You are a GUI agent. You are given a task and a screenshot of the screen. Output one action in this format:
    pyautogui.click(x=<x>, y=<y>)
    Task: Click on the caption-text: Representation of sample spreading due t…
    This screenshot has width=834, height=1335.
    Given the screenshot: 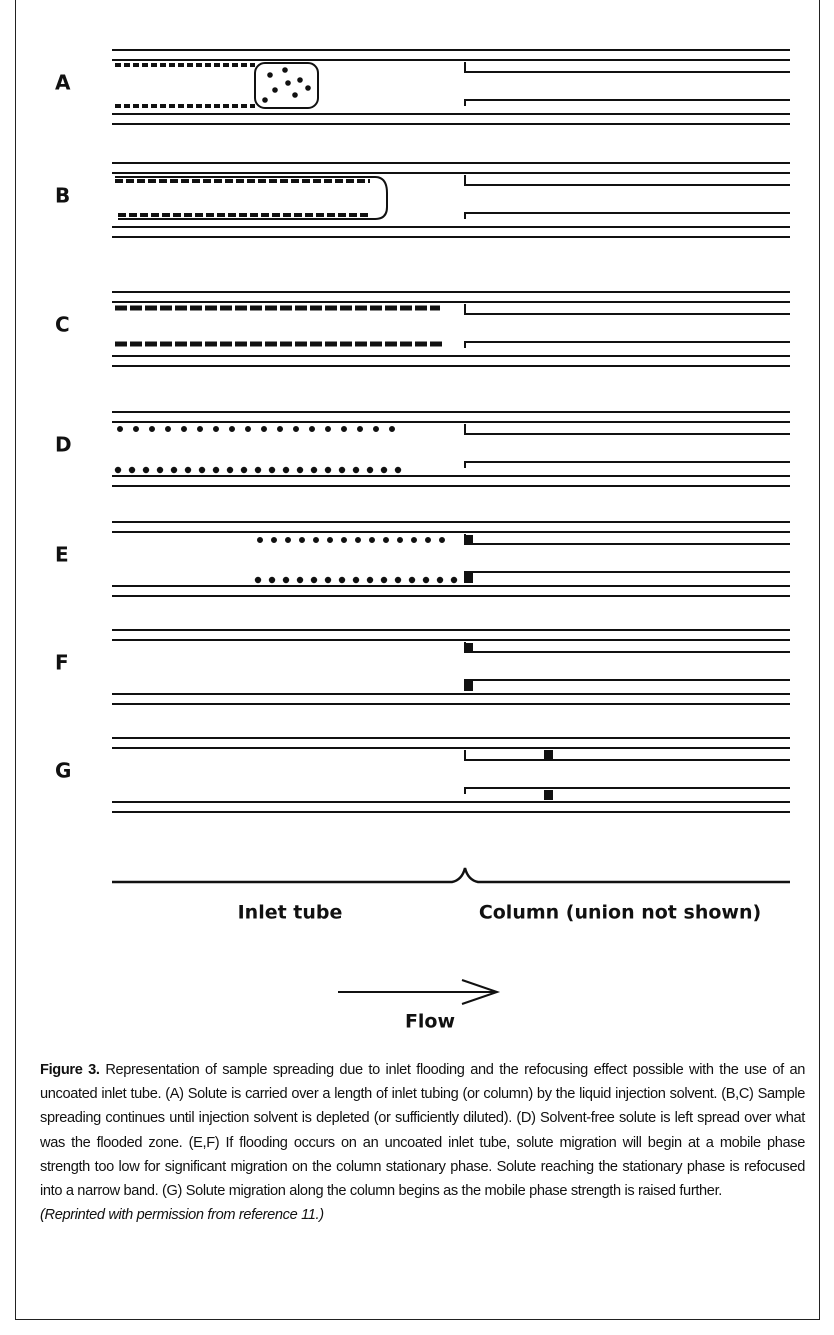 What is the action you would take?
    pyautogui.click(x=422, y=1131)
    